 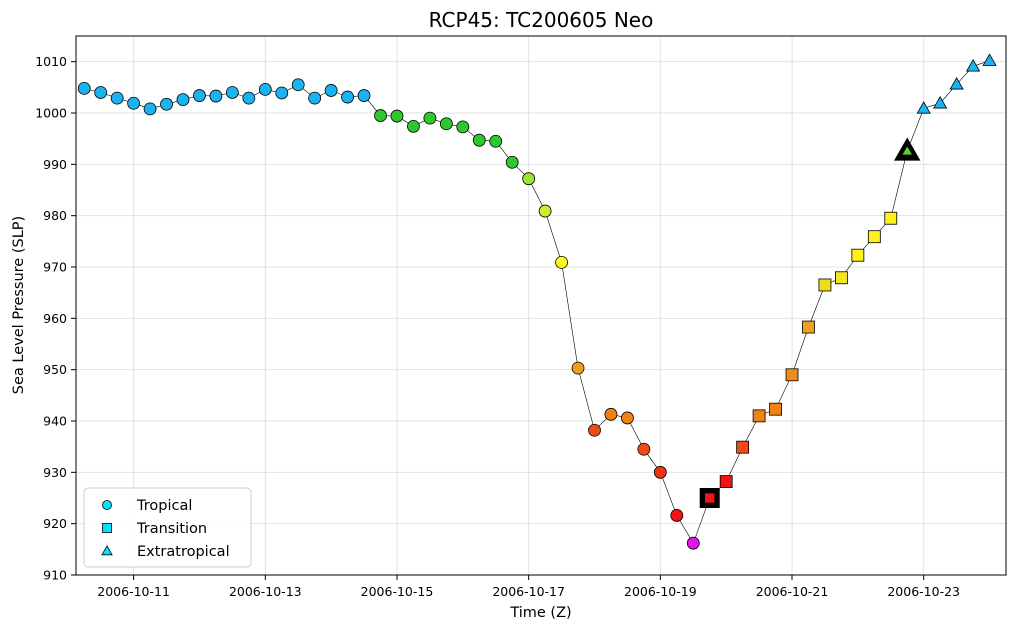 What do you see at coordinates (55, 421) in the screenshot?
I see `y-tick-label: 940` at bounding box center [55, 421].